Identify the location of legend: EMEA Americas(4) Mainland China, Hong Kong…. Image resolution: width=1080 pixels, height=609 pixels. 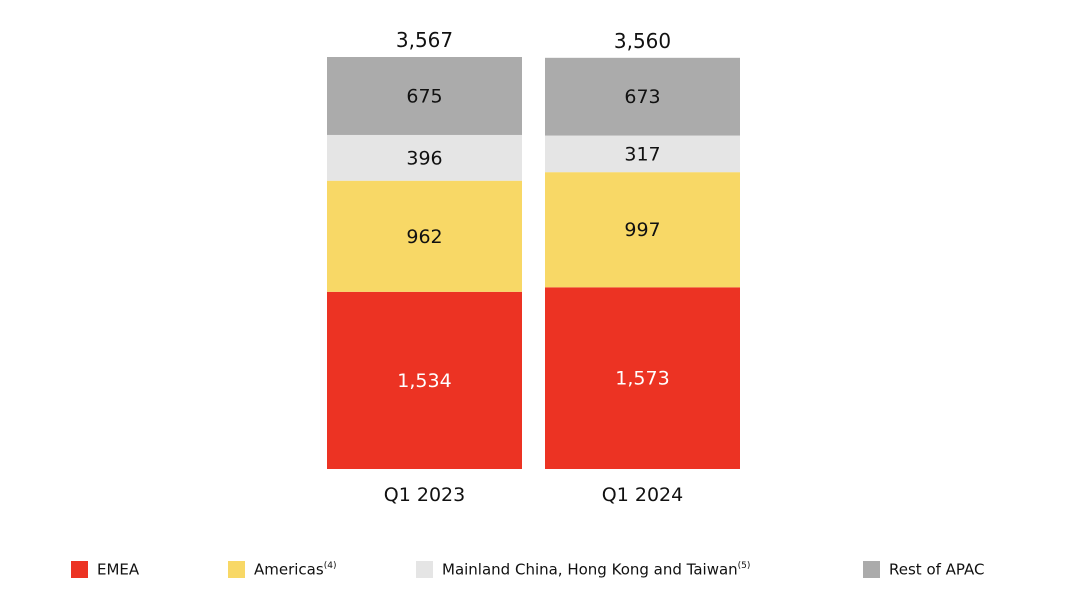
(528, 570).